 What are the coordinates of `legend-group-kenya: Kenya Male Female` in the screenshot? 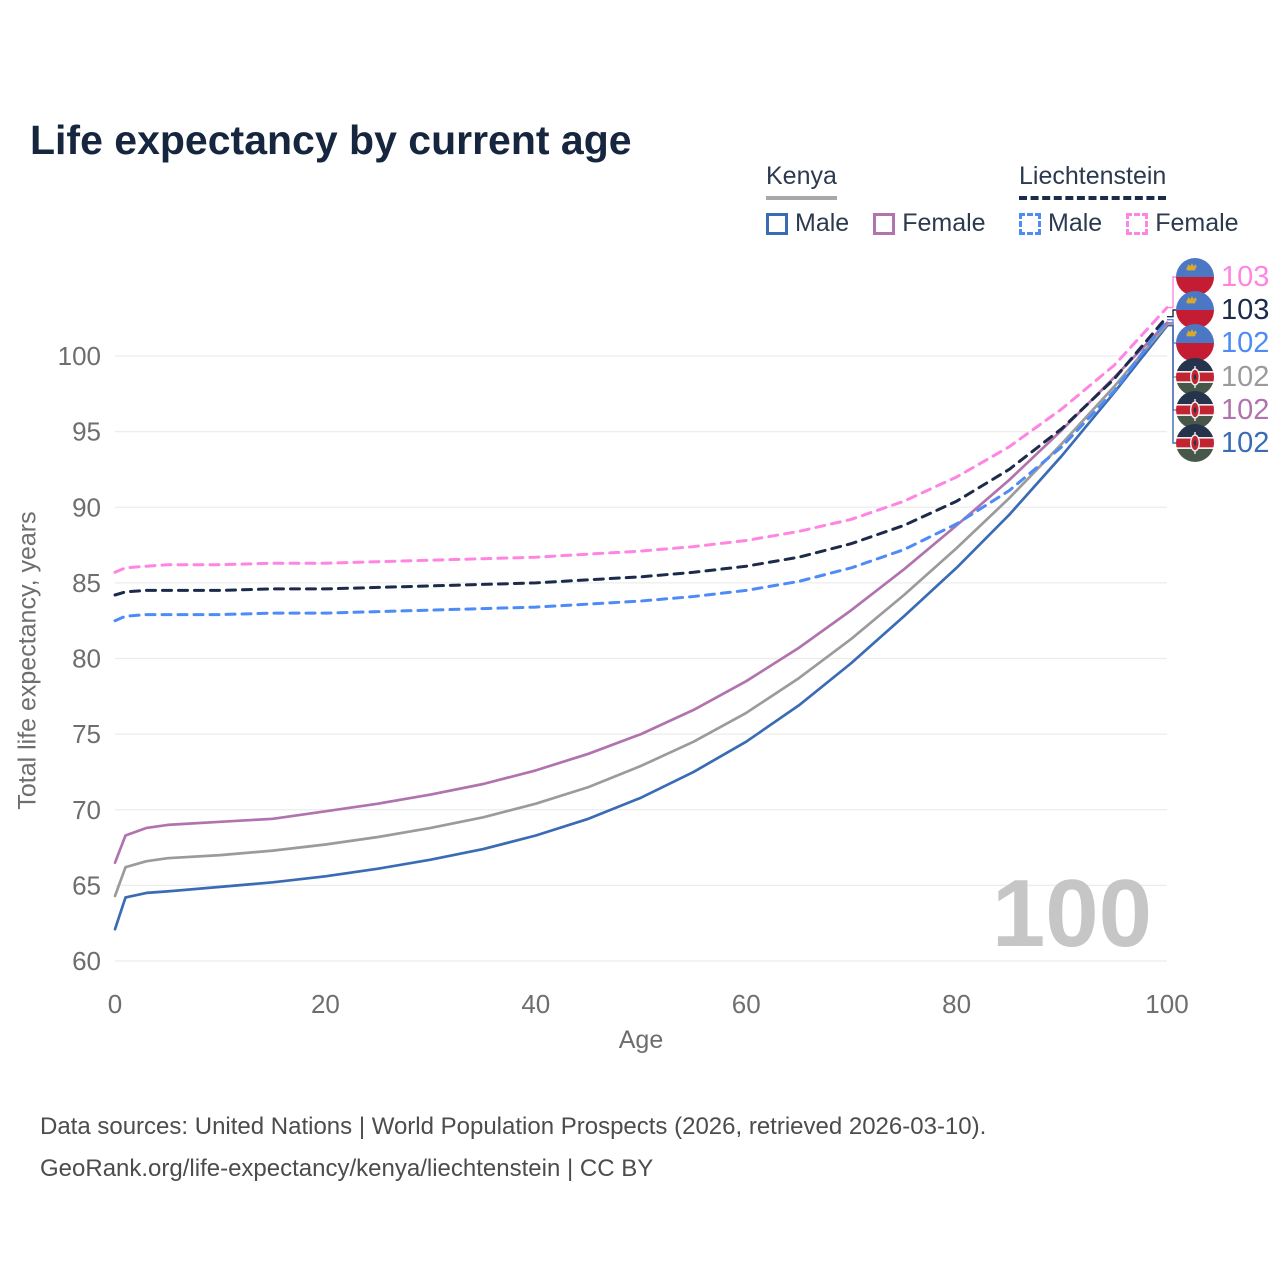 It's located at (876, 200).